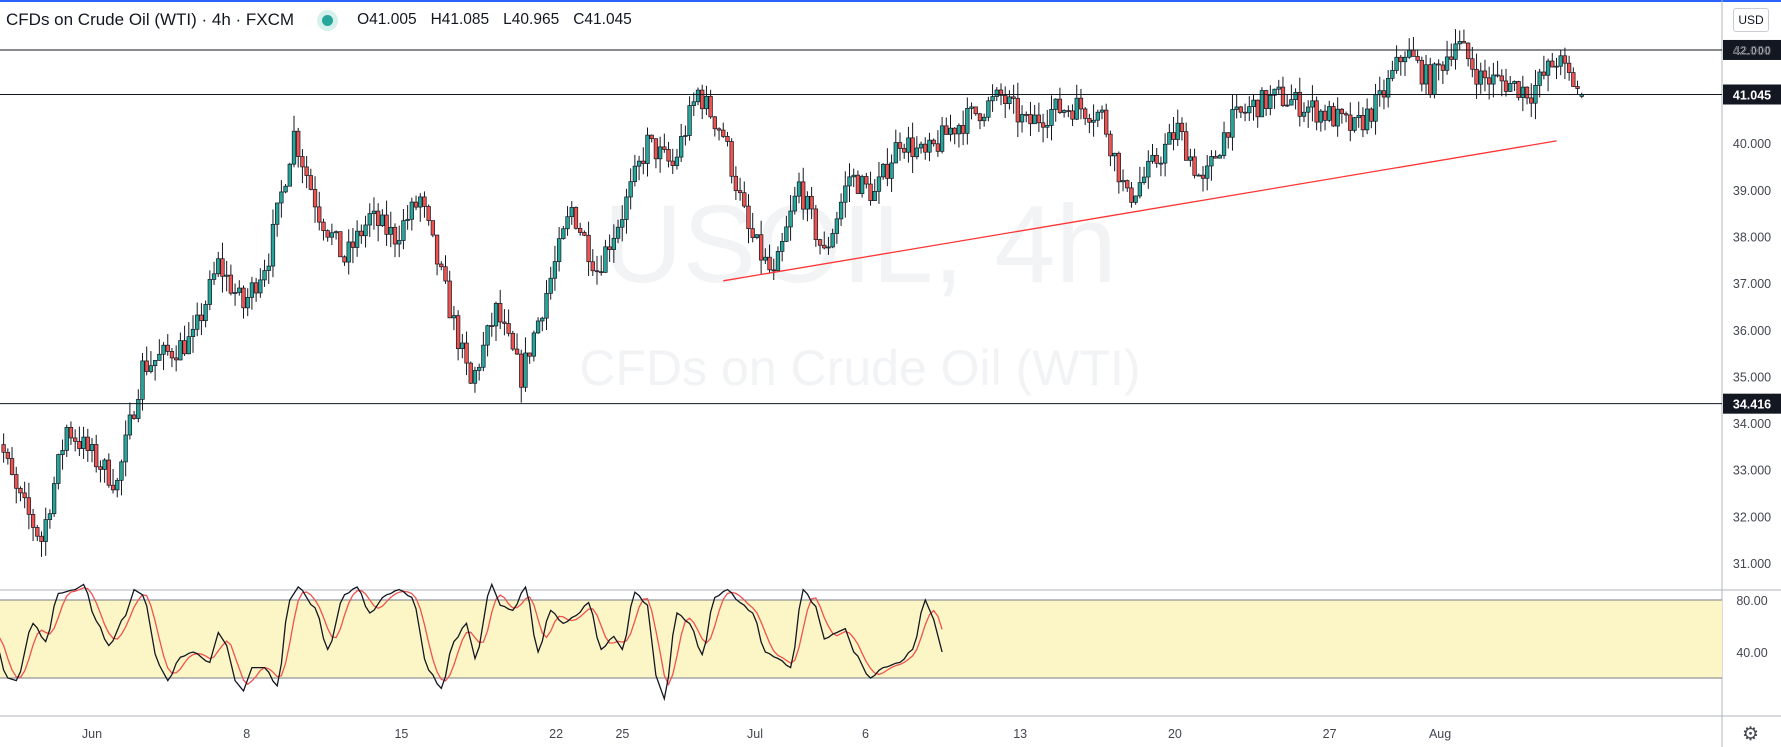  What do you see at coordinates (1752, 377) in the screenshot?
I see `price-tick-label: 35.000` at bounding box center [1752, 377].